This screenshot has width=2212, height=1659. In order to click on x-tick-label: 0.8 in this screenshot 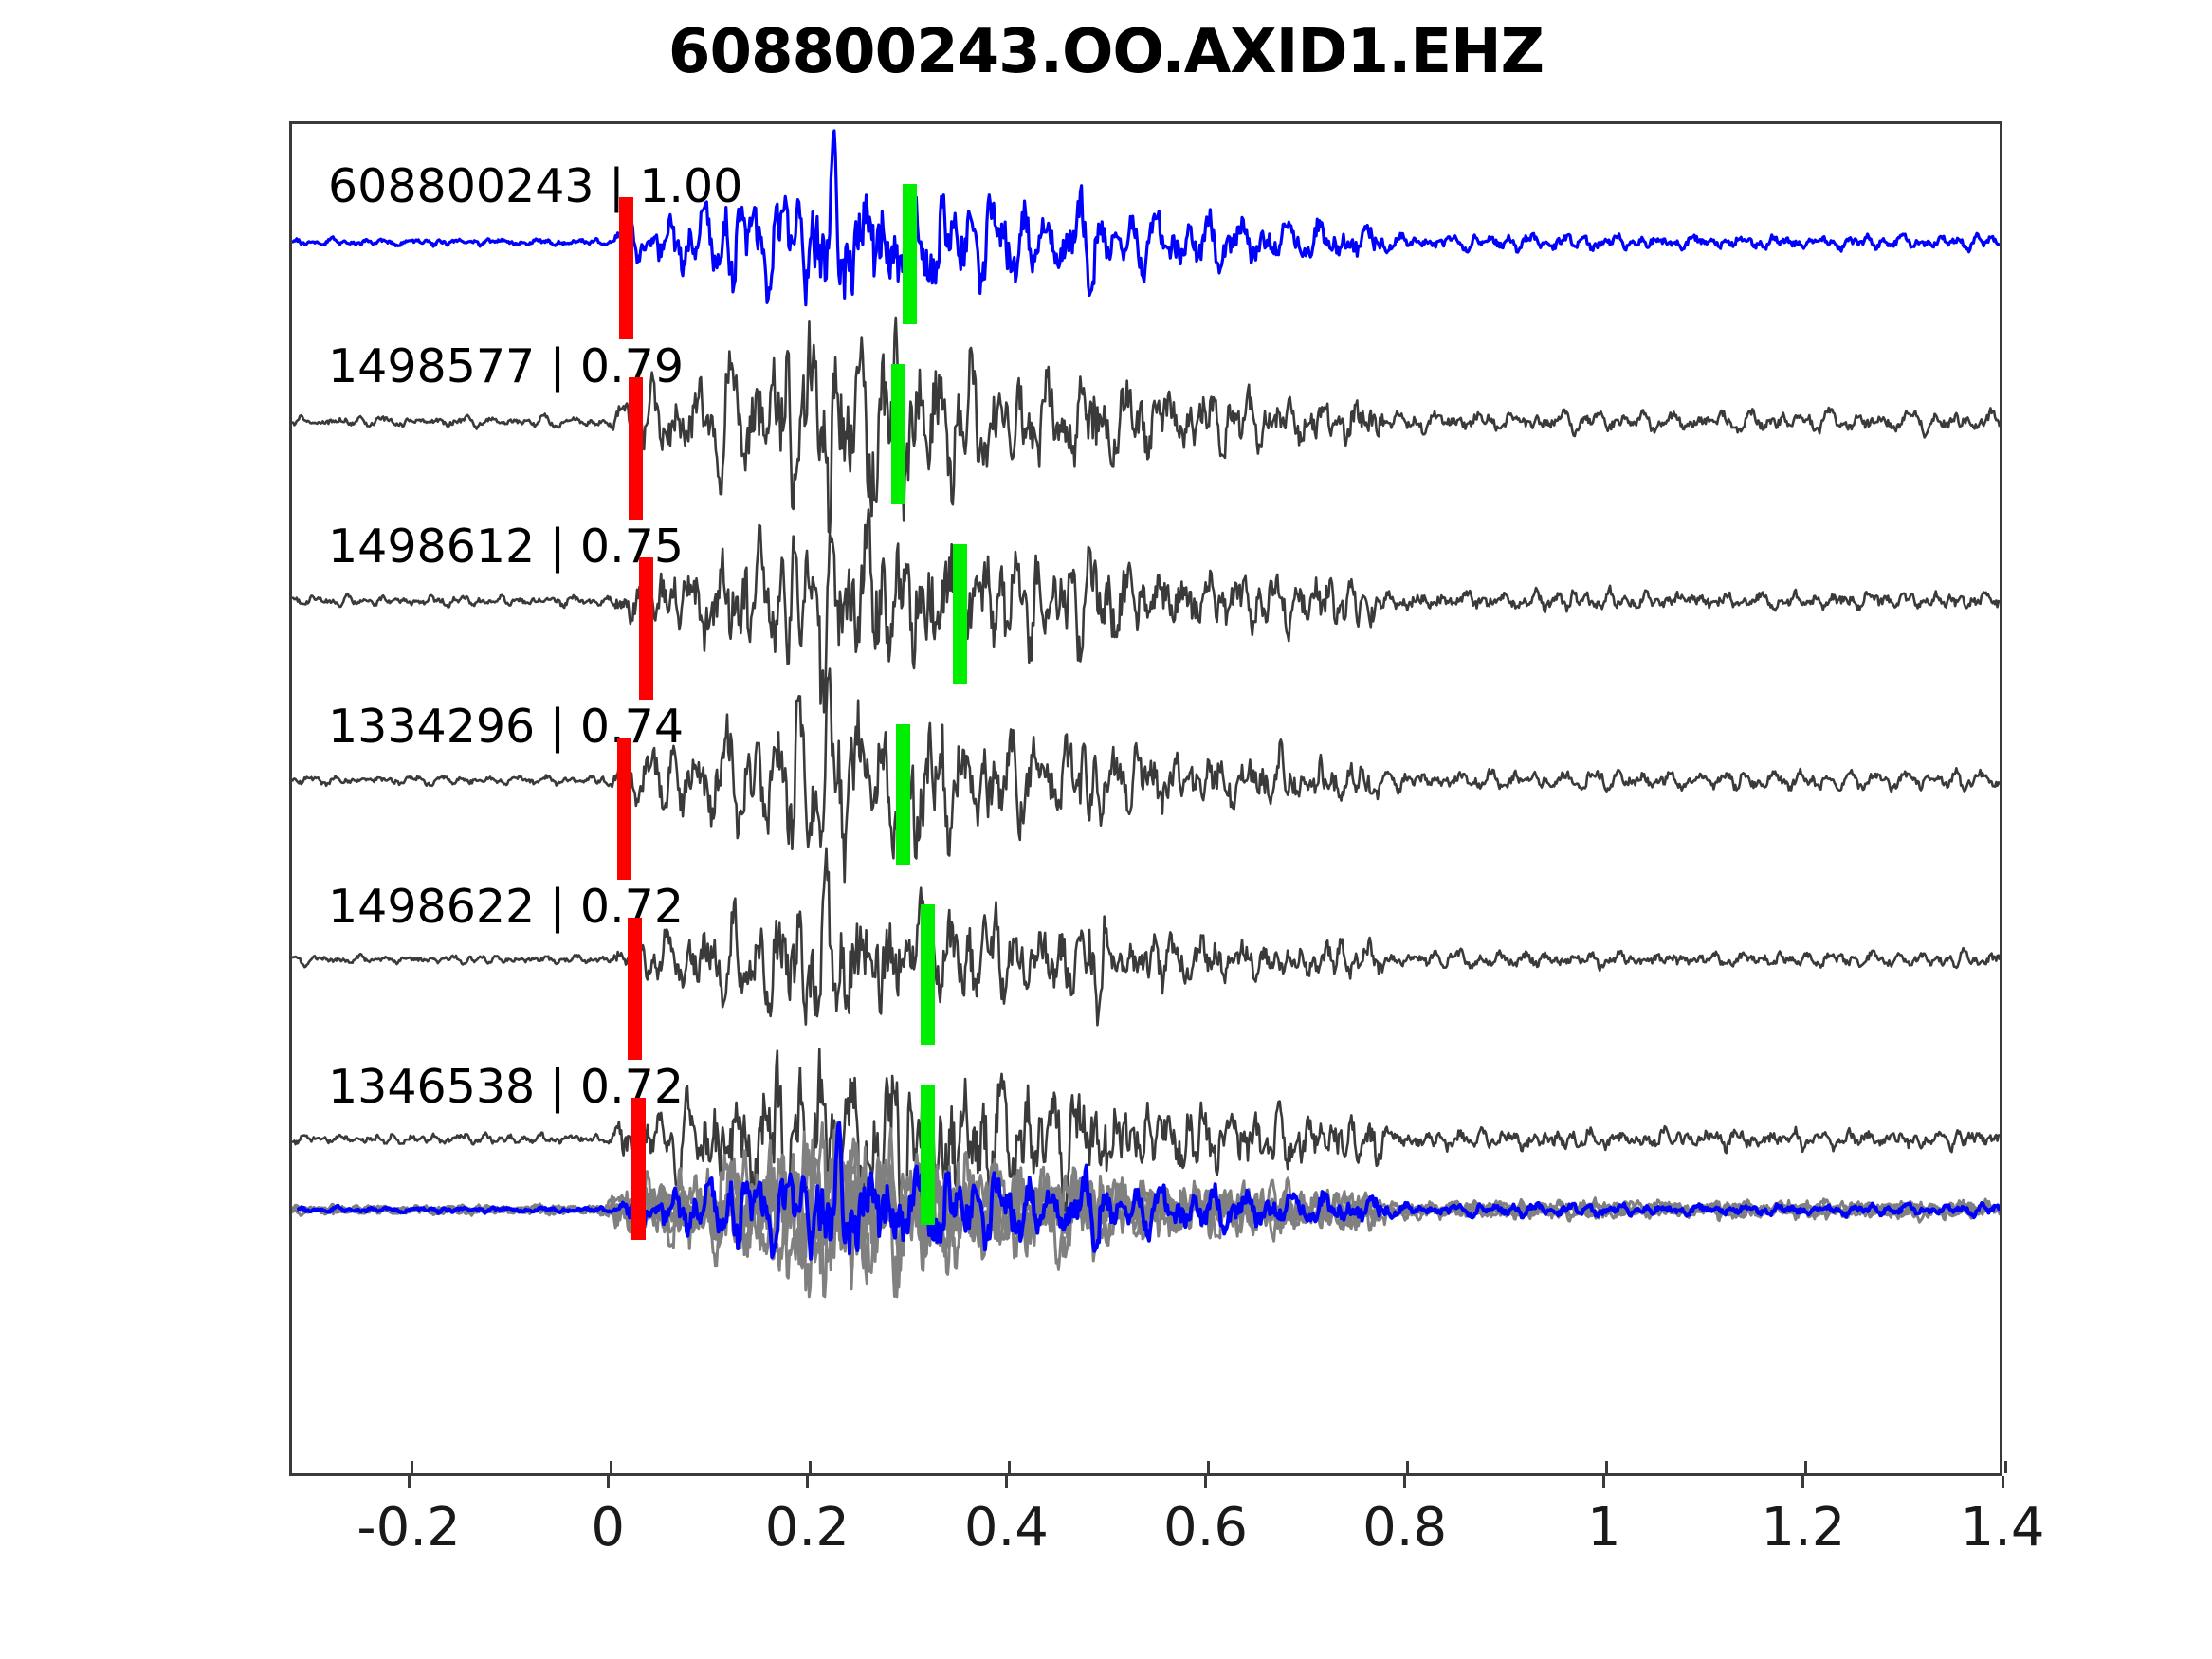, I will do `click(1405, 1528)`.